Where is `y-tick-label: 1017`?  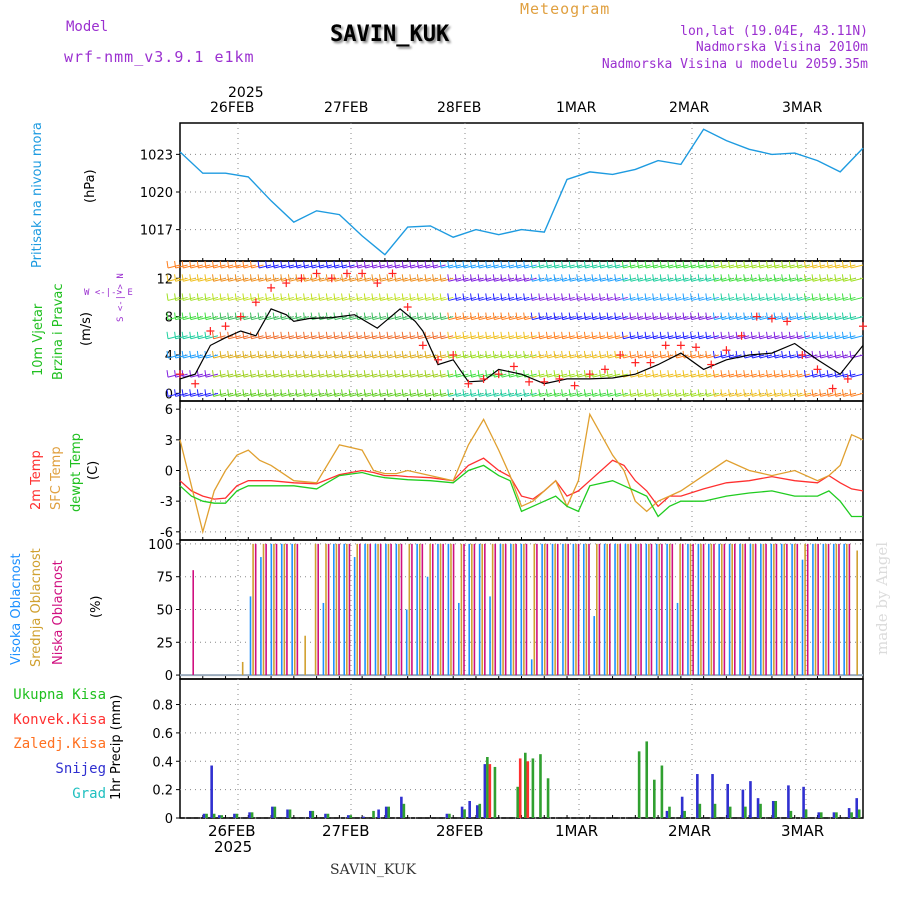 y-tick-label: 1017 is located at coordinates (156, 231).